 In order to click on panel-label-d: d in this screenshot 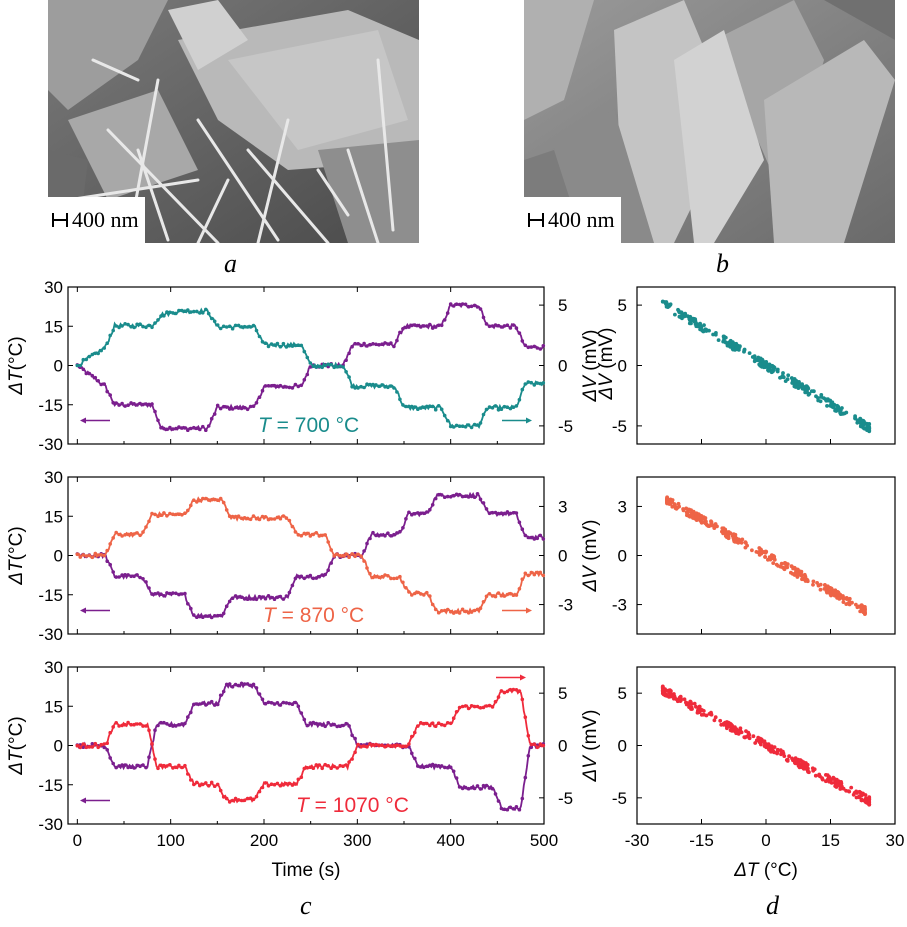, I will do `click(772, 905)`.